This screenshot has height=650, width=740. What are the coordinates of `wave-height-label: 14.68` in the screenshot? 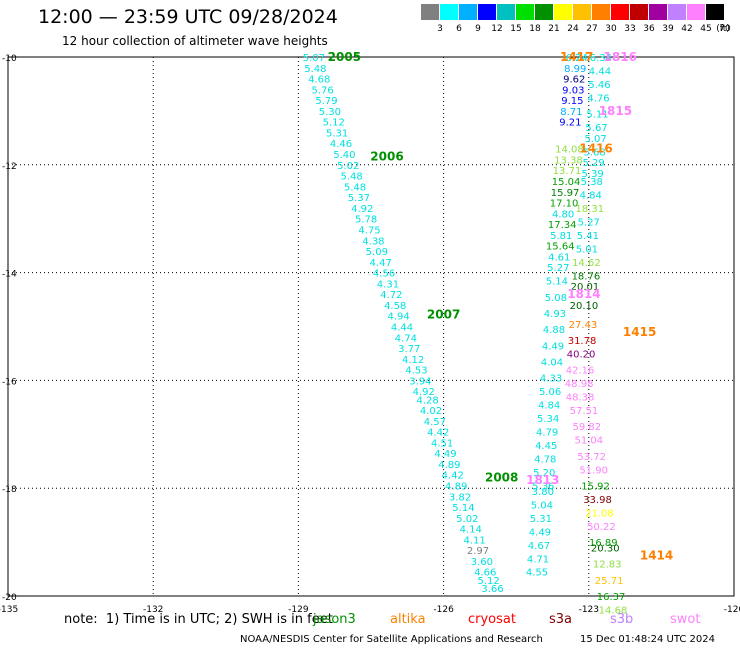 It's located at (613, 610).